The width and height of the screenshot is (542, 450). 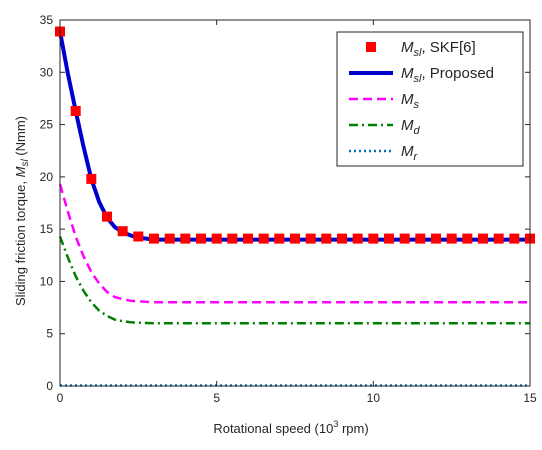 What do you see at coordinates (47, 229) in the screenshot?
I see `y-tick-label: 15` at bounding box center [47, 229].